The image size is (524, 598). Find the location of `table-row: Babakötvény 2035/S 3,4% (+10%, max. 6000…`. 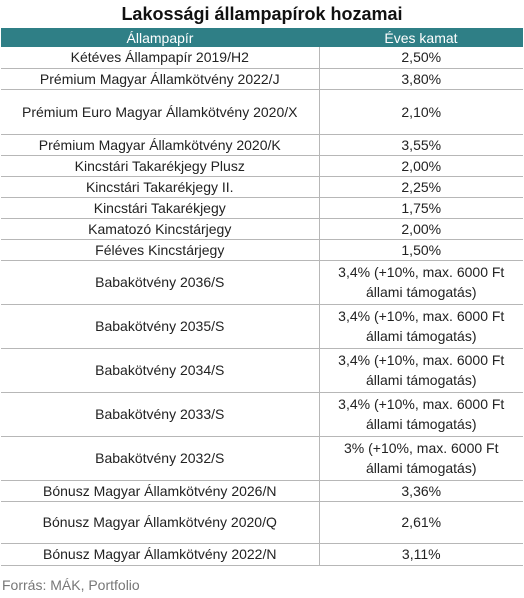

table-row: Babakötvény 2035/S 3,4% (+10%, max. 6000… is located at coordinates (262, 326).